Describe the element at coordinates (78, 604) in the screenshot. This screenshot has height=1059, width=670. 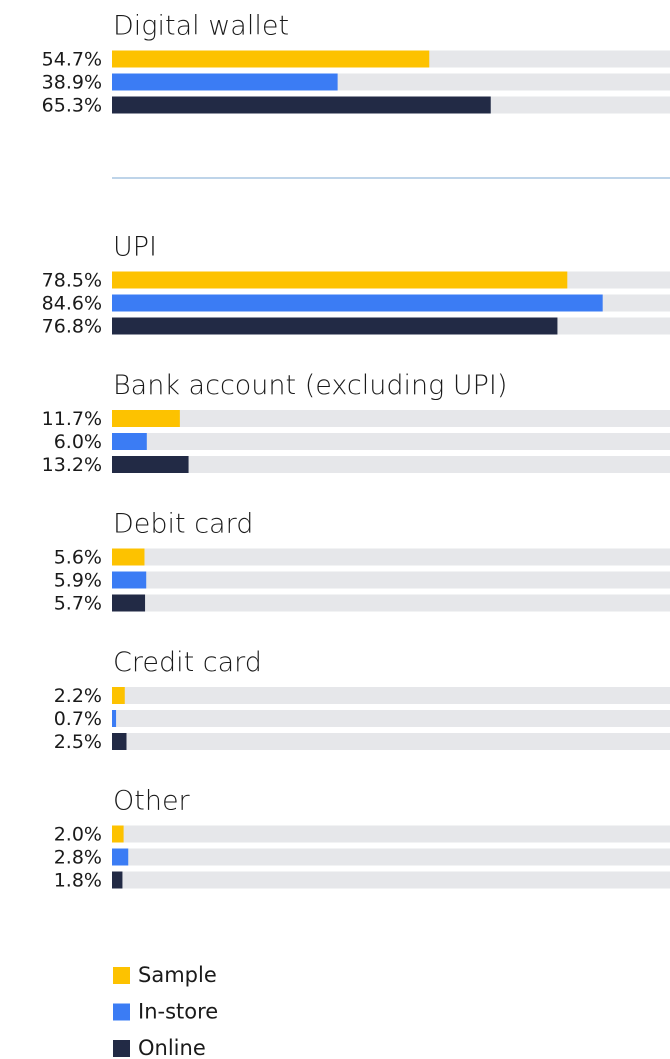
I see `value-label: 5.7%` at that location.